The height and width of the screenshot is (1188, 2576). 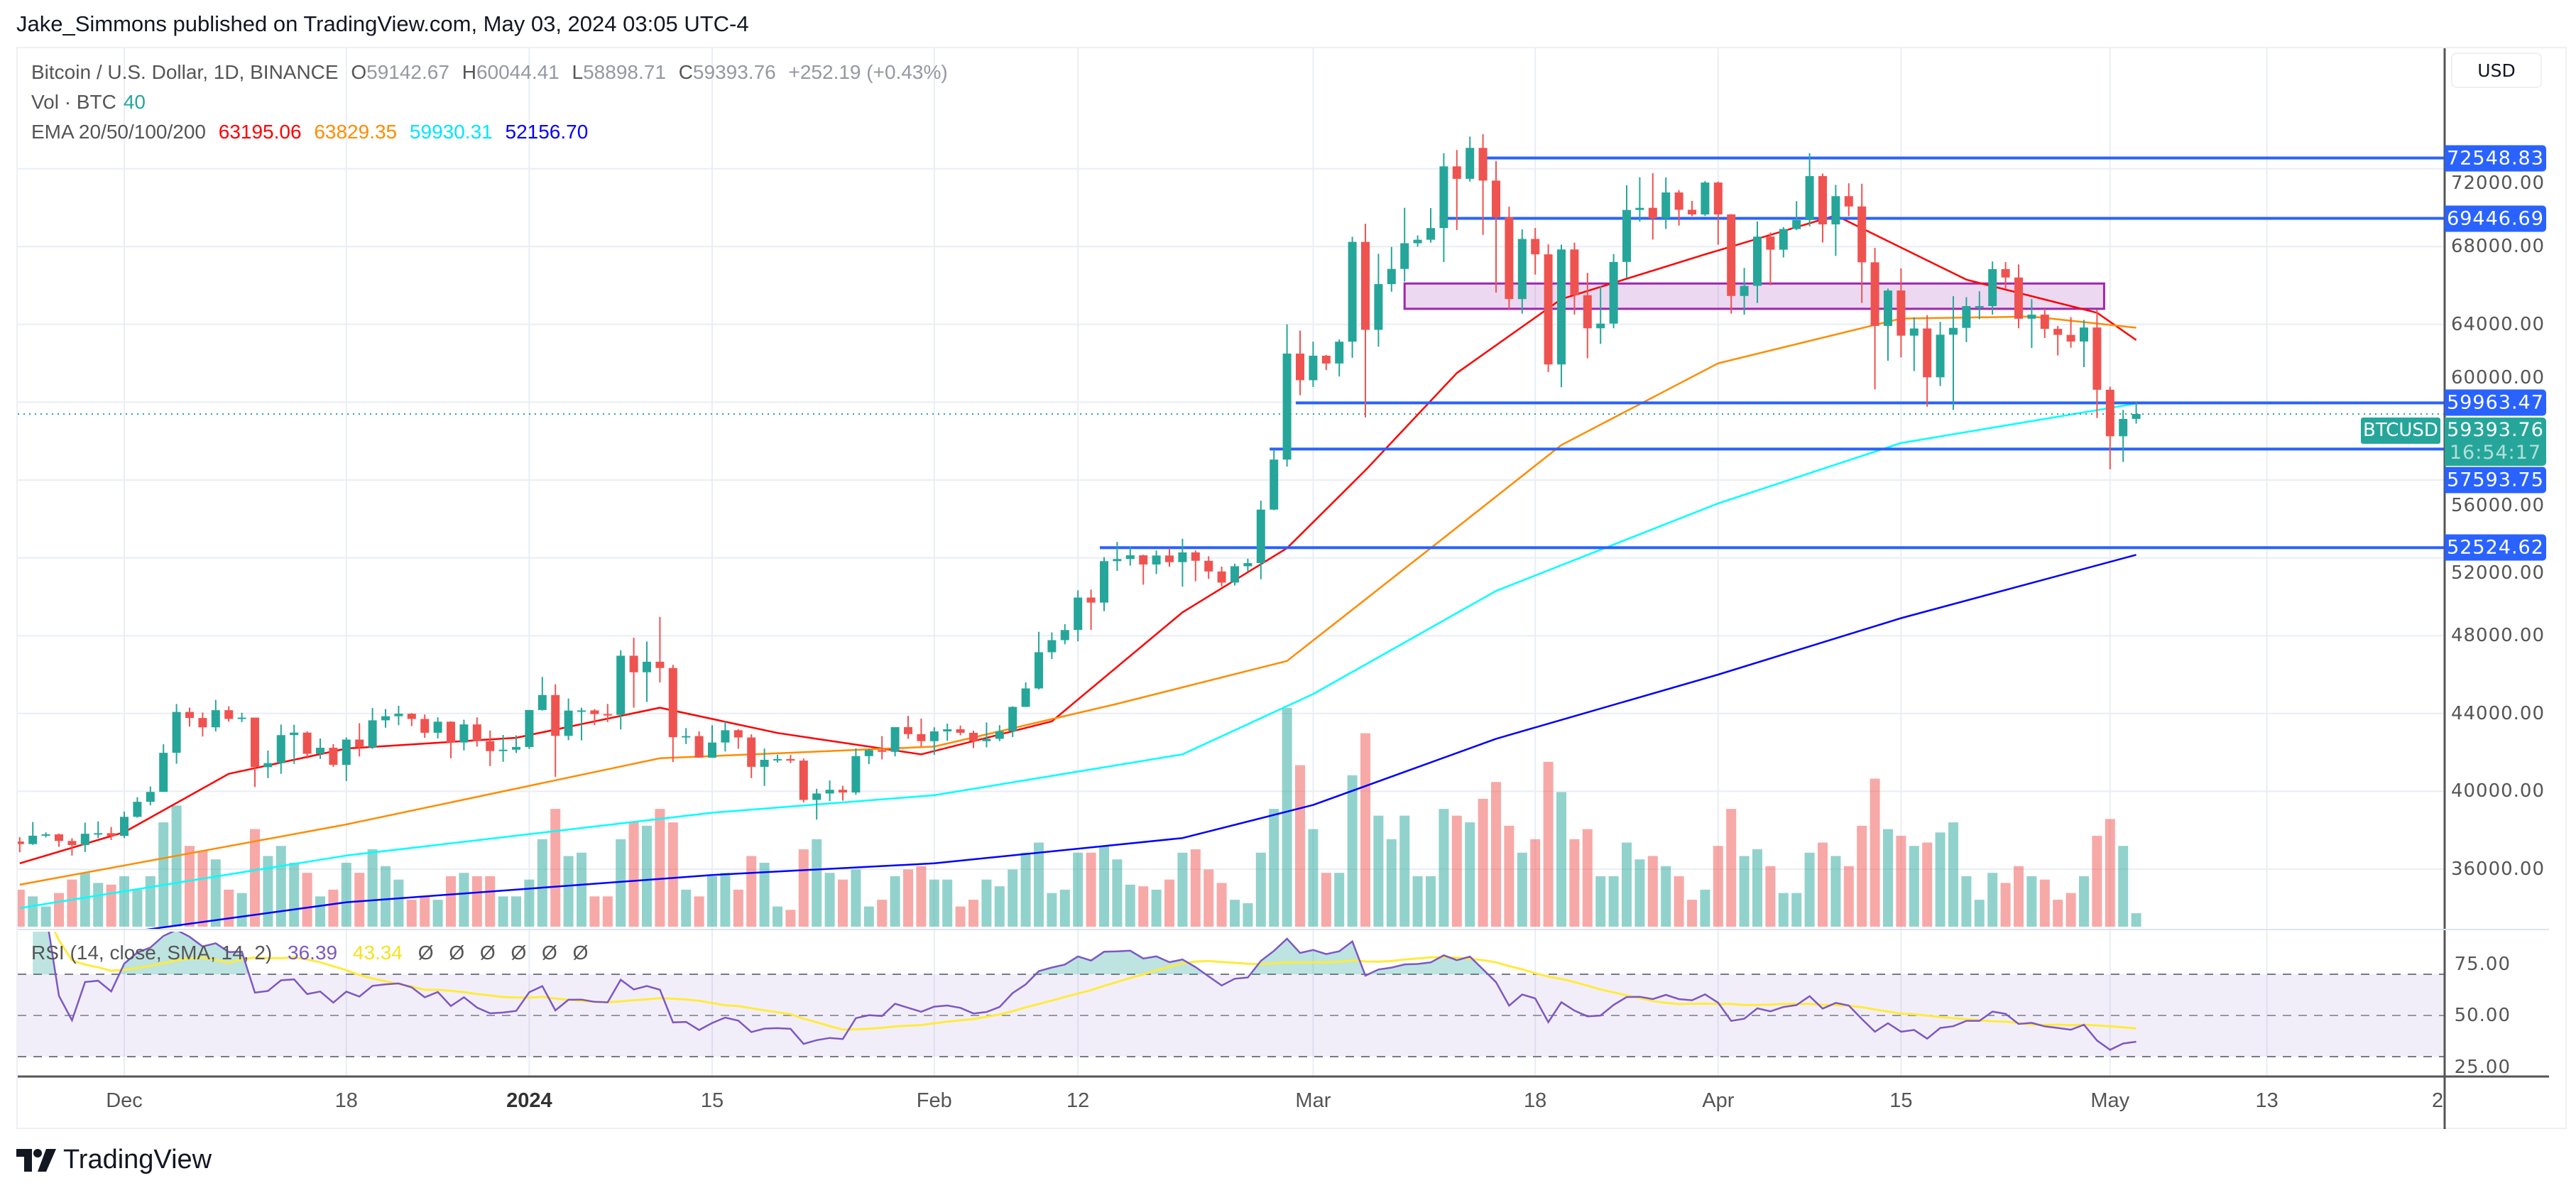 I want to click on logo-text: TradingView, so click(x=137, y=1160).